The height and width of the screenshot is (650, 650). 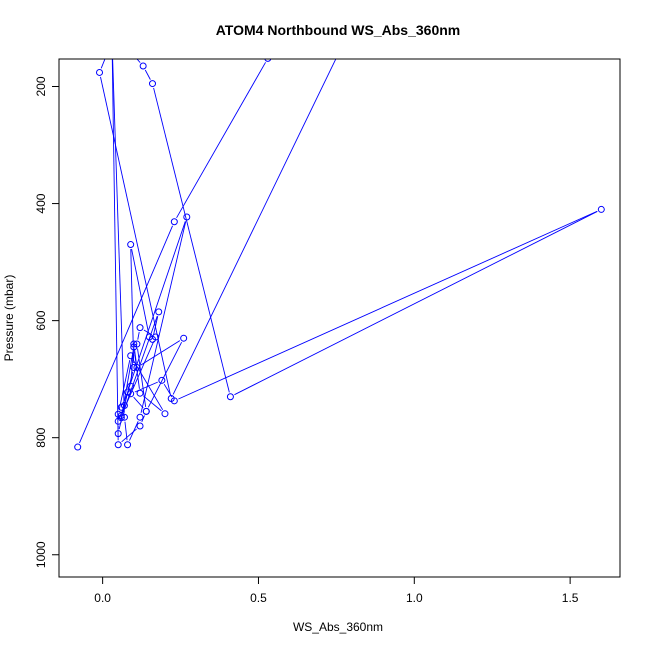 I want to click on y-axis: 200 400 600 800 1000, so click(x=47, y=322).